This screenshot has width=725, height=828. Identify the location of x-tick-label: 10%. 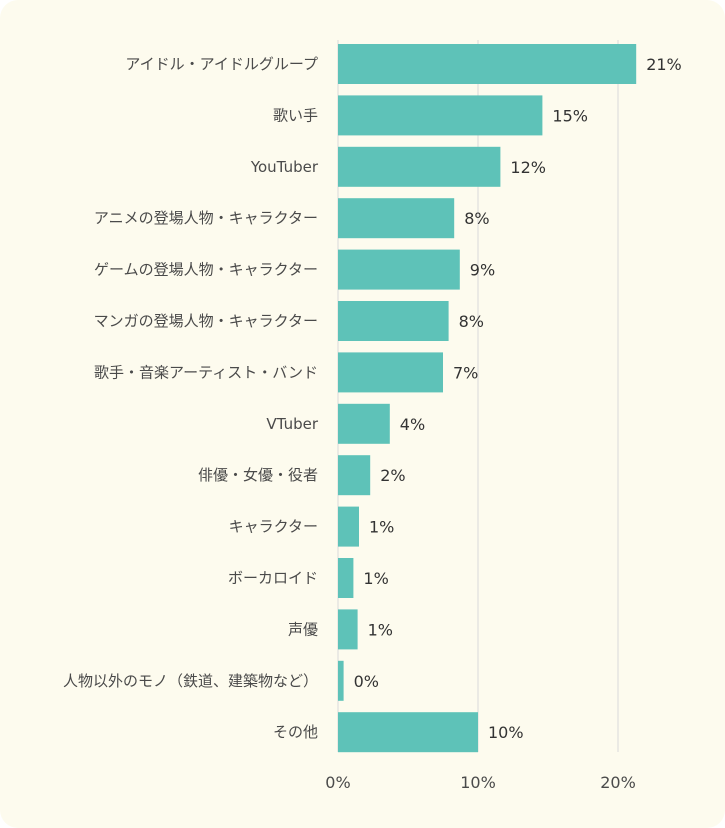
(478, 782).